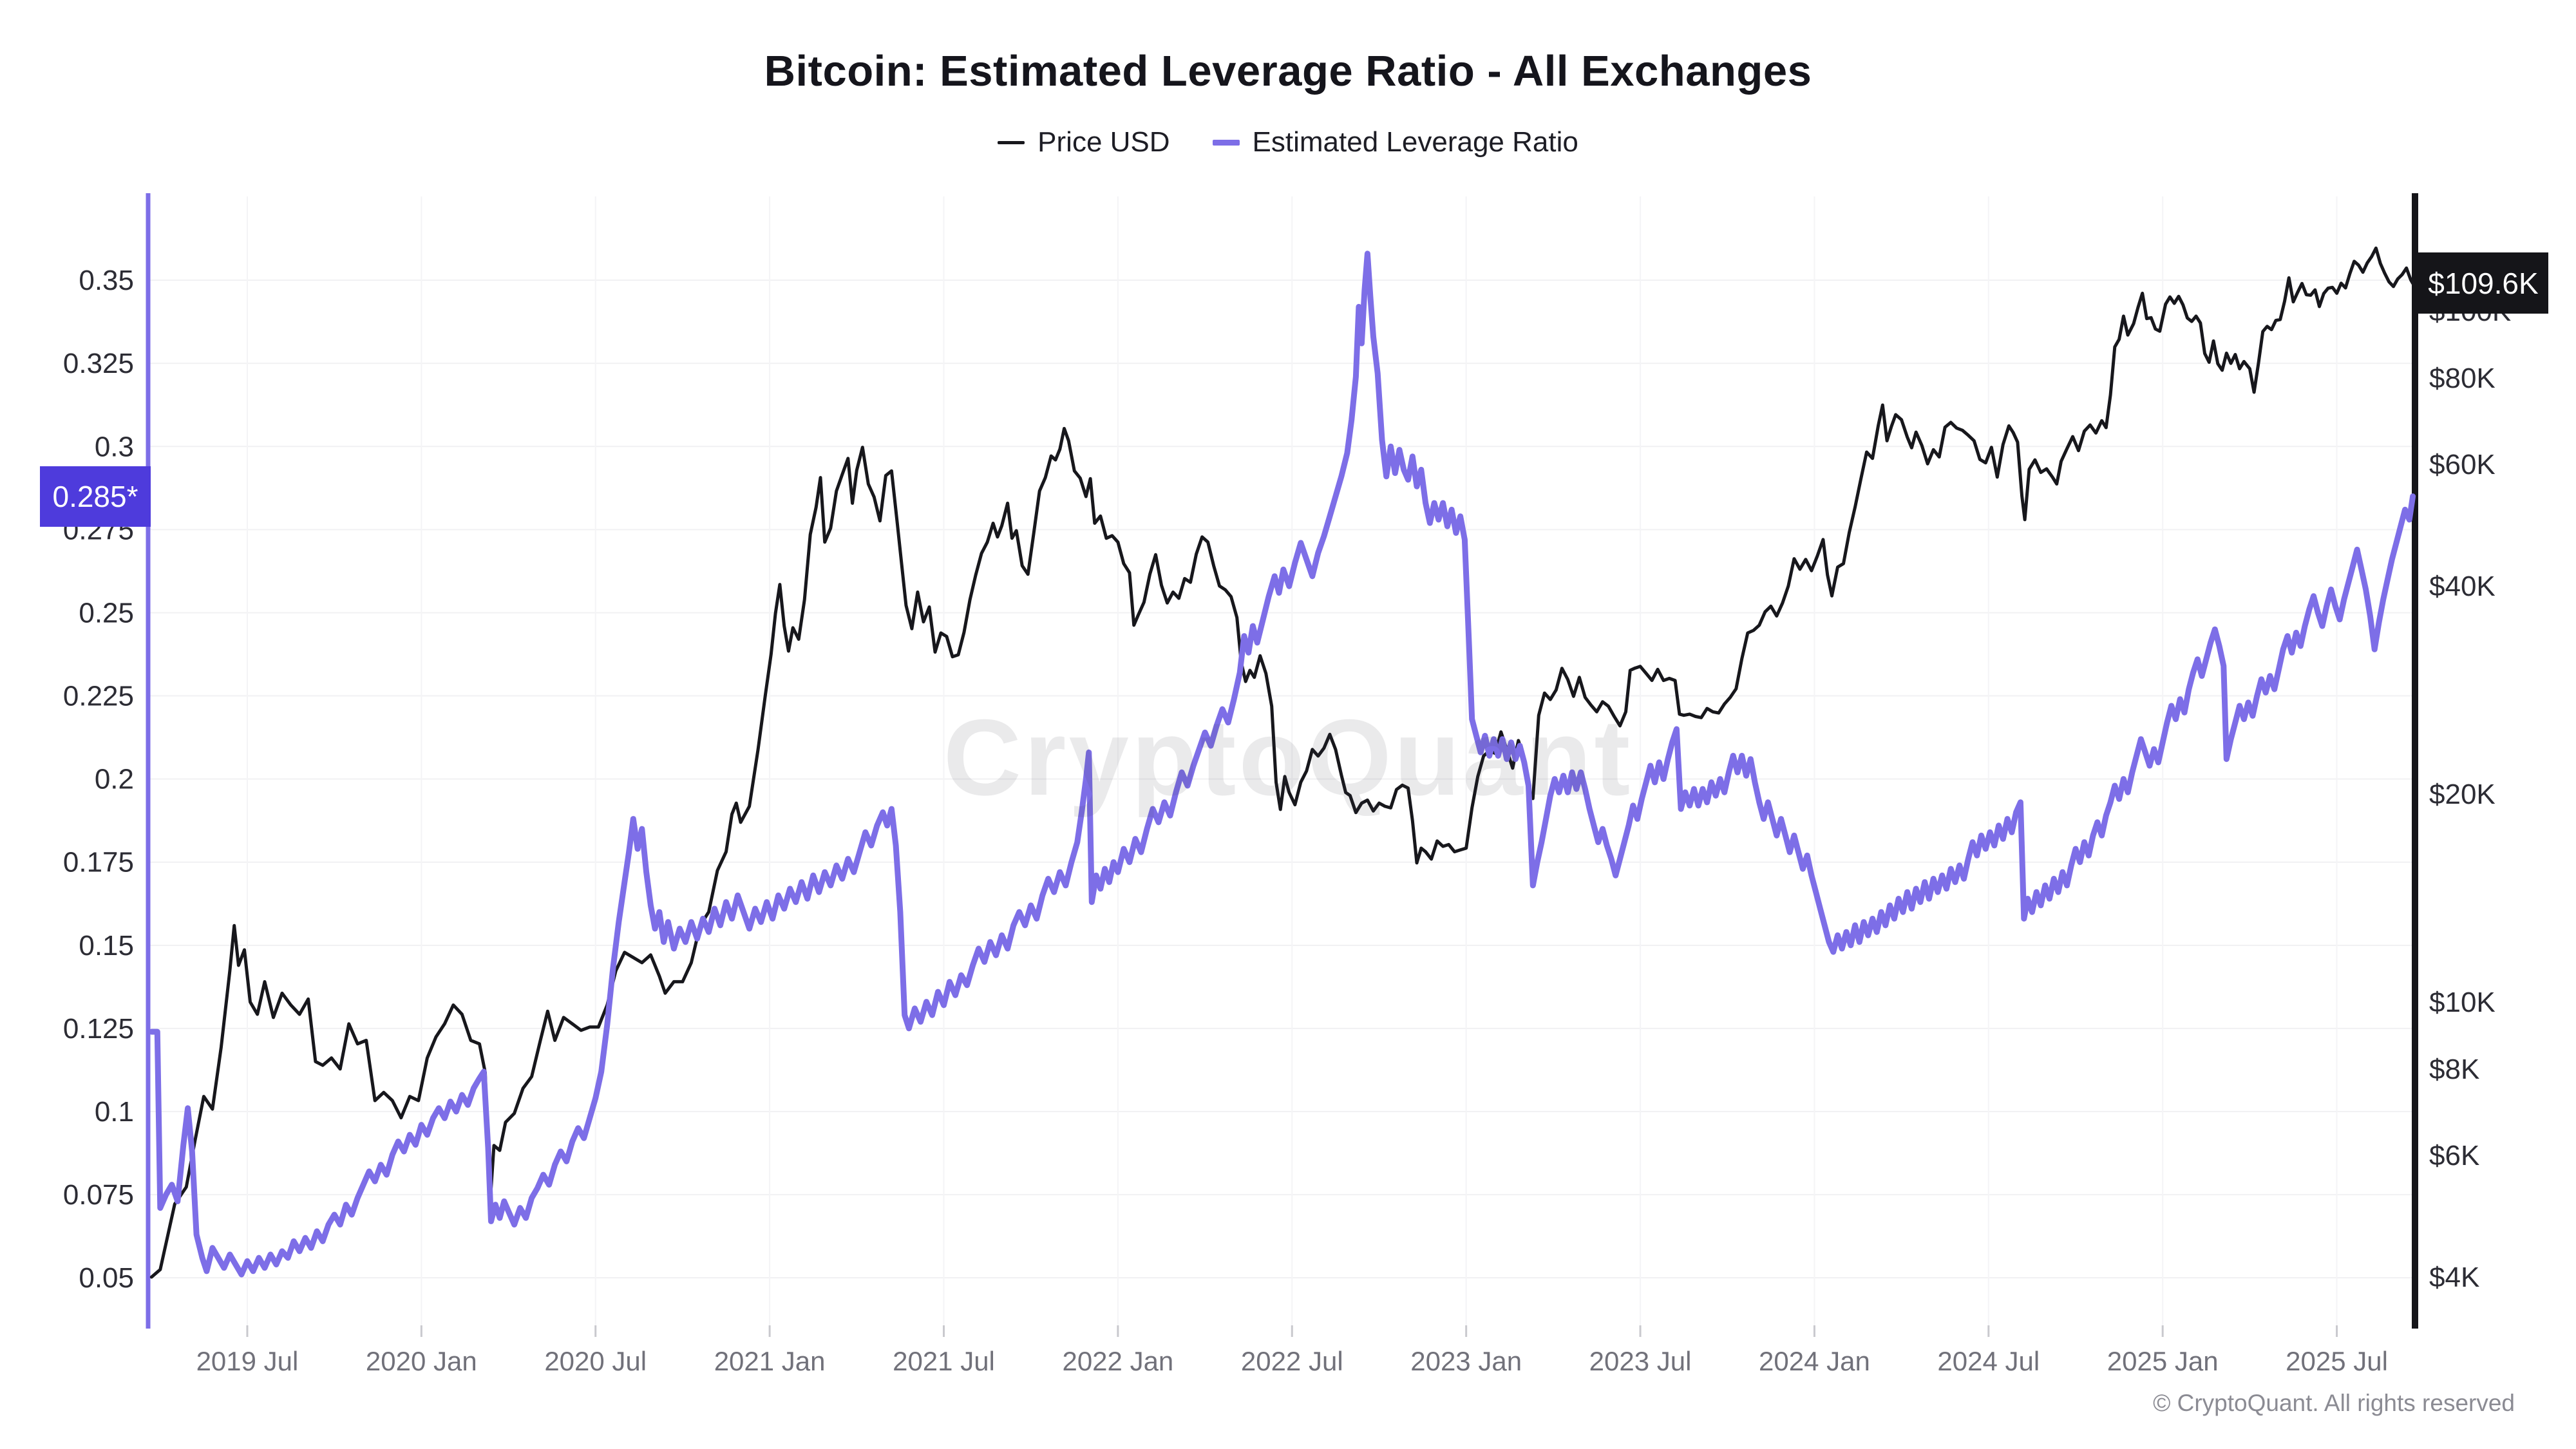 Image resolution: width=2576 pixels, height=1449 pixels. Describe the element at coordinates (2337, 1361) in the screenshot. I see `x-axis-label: 2025 Jul` at that location.